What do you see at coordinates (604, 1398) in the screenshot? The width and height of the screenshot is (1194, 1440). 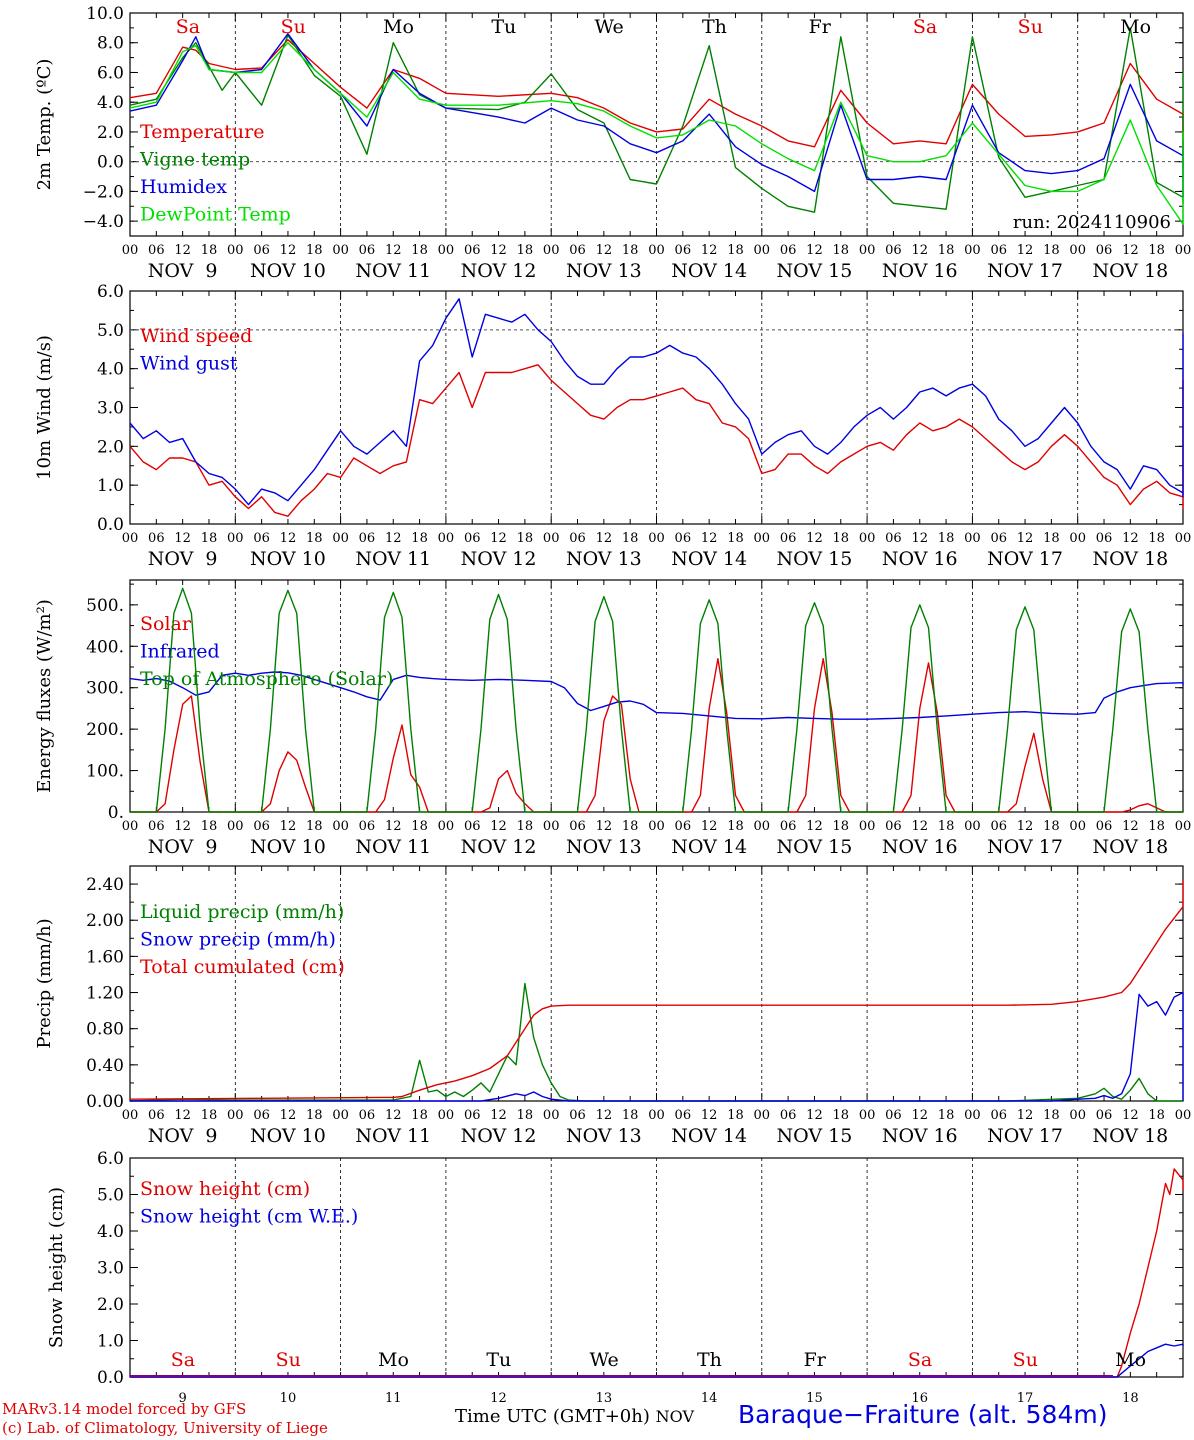 I see `x-day-number: 13` at bounding box center [604, 1398].